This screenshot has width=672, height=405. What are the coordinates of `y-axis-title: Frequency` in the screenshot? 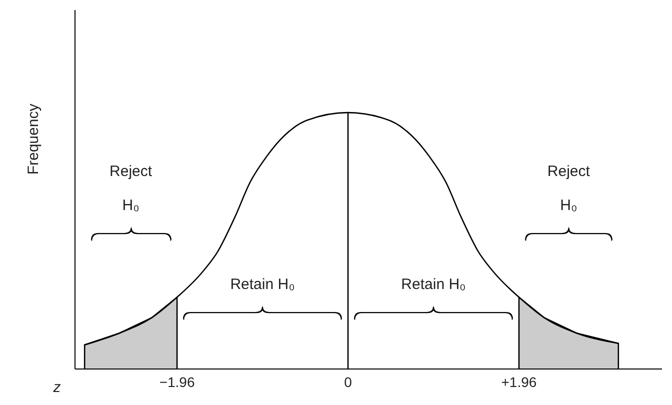 It's located at (33, 139).